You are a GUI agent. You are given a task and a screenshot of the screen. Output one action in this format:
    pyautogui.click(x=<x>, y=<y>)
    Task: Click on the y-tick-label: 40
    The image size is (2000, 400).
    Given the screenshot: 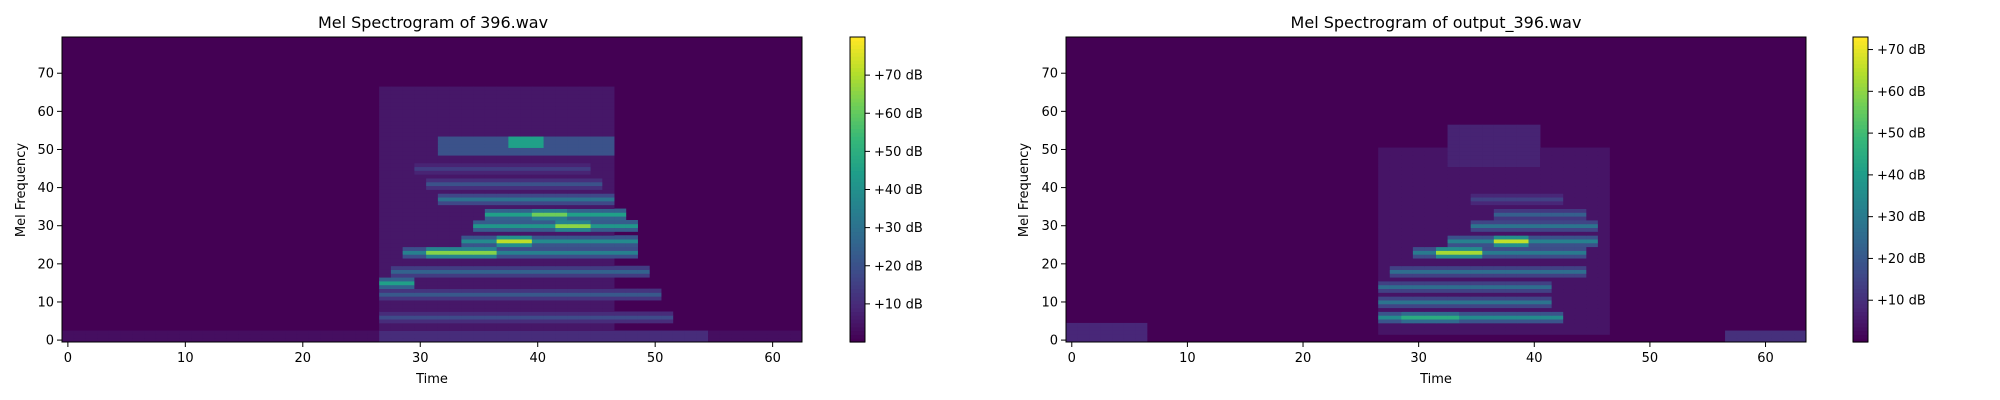 What is the action you would take?
    pyautogui.click(x=45, y=188)
    